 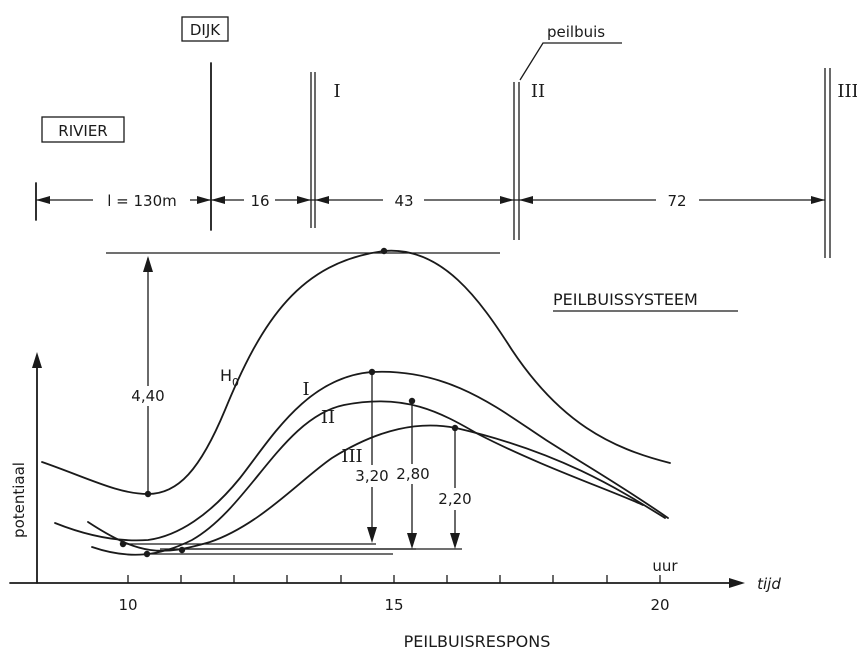 What do you see at coordinates (328, 417) in the screenshot?
I see `curve-label-II: II` at bounding box center [328, 417].